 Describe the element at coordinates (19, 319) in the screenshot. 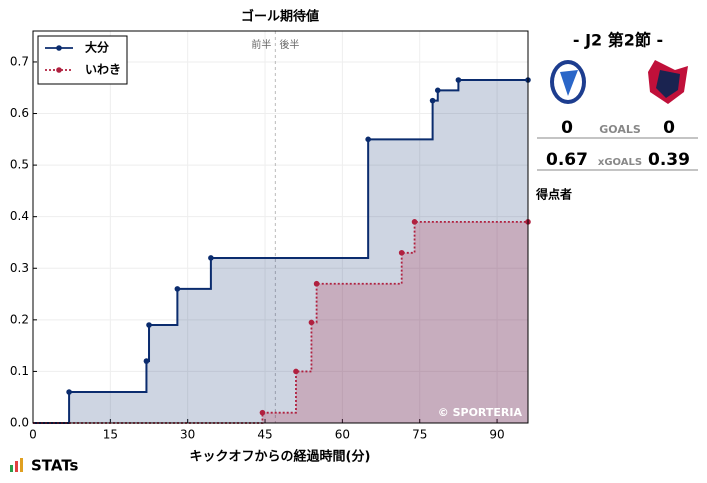

I see `y-tick-label: 0.2` at that location.